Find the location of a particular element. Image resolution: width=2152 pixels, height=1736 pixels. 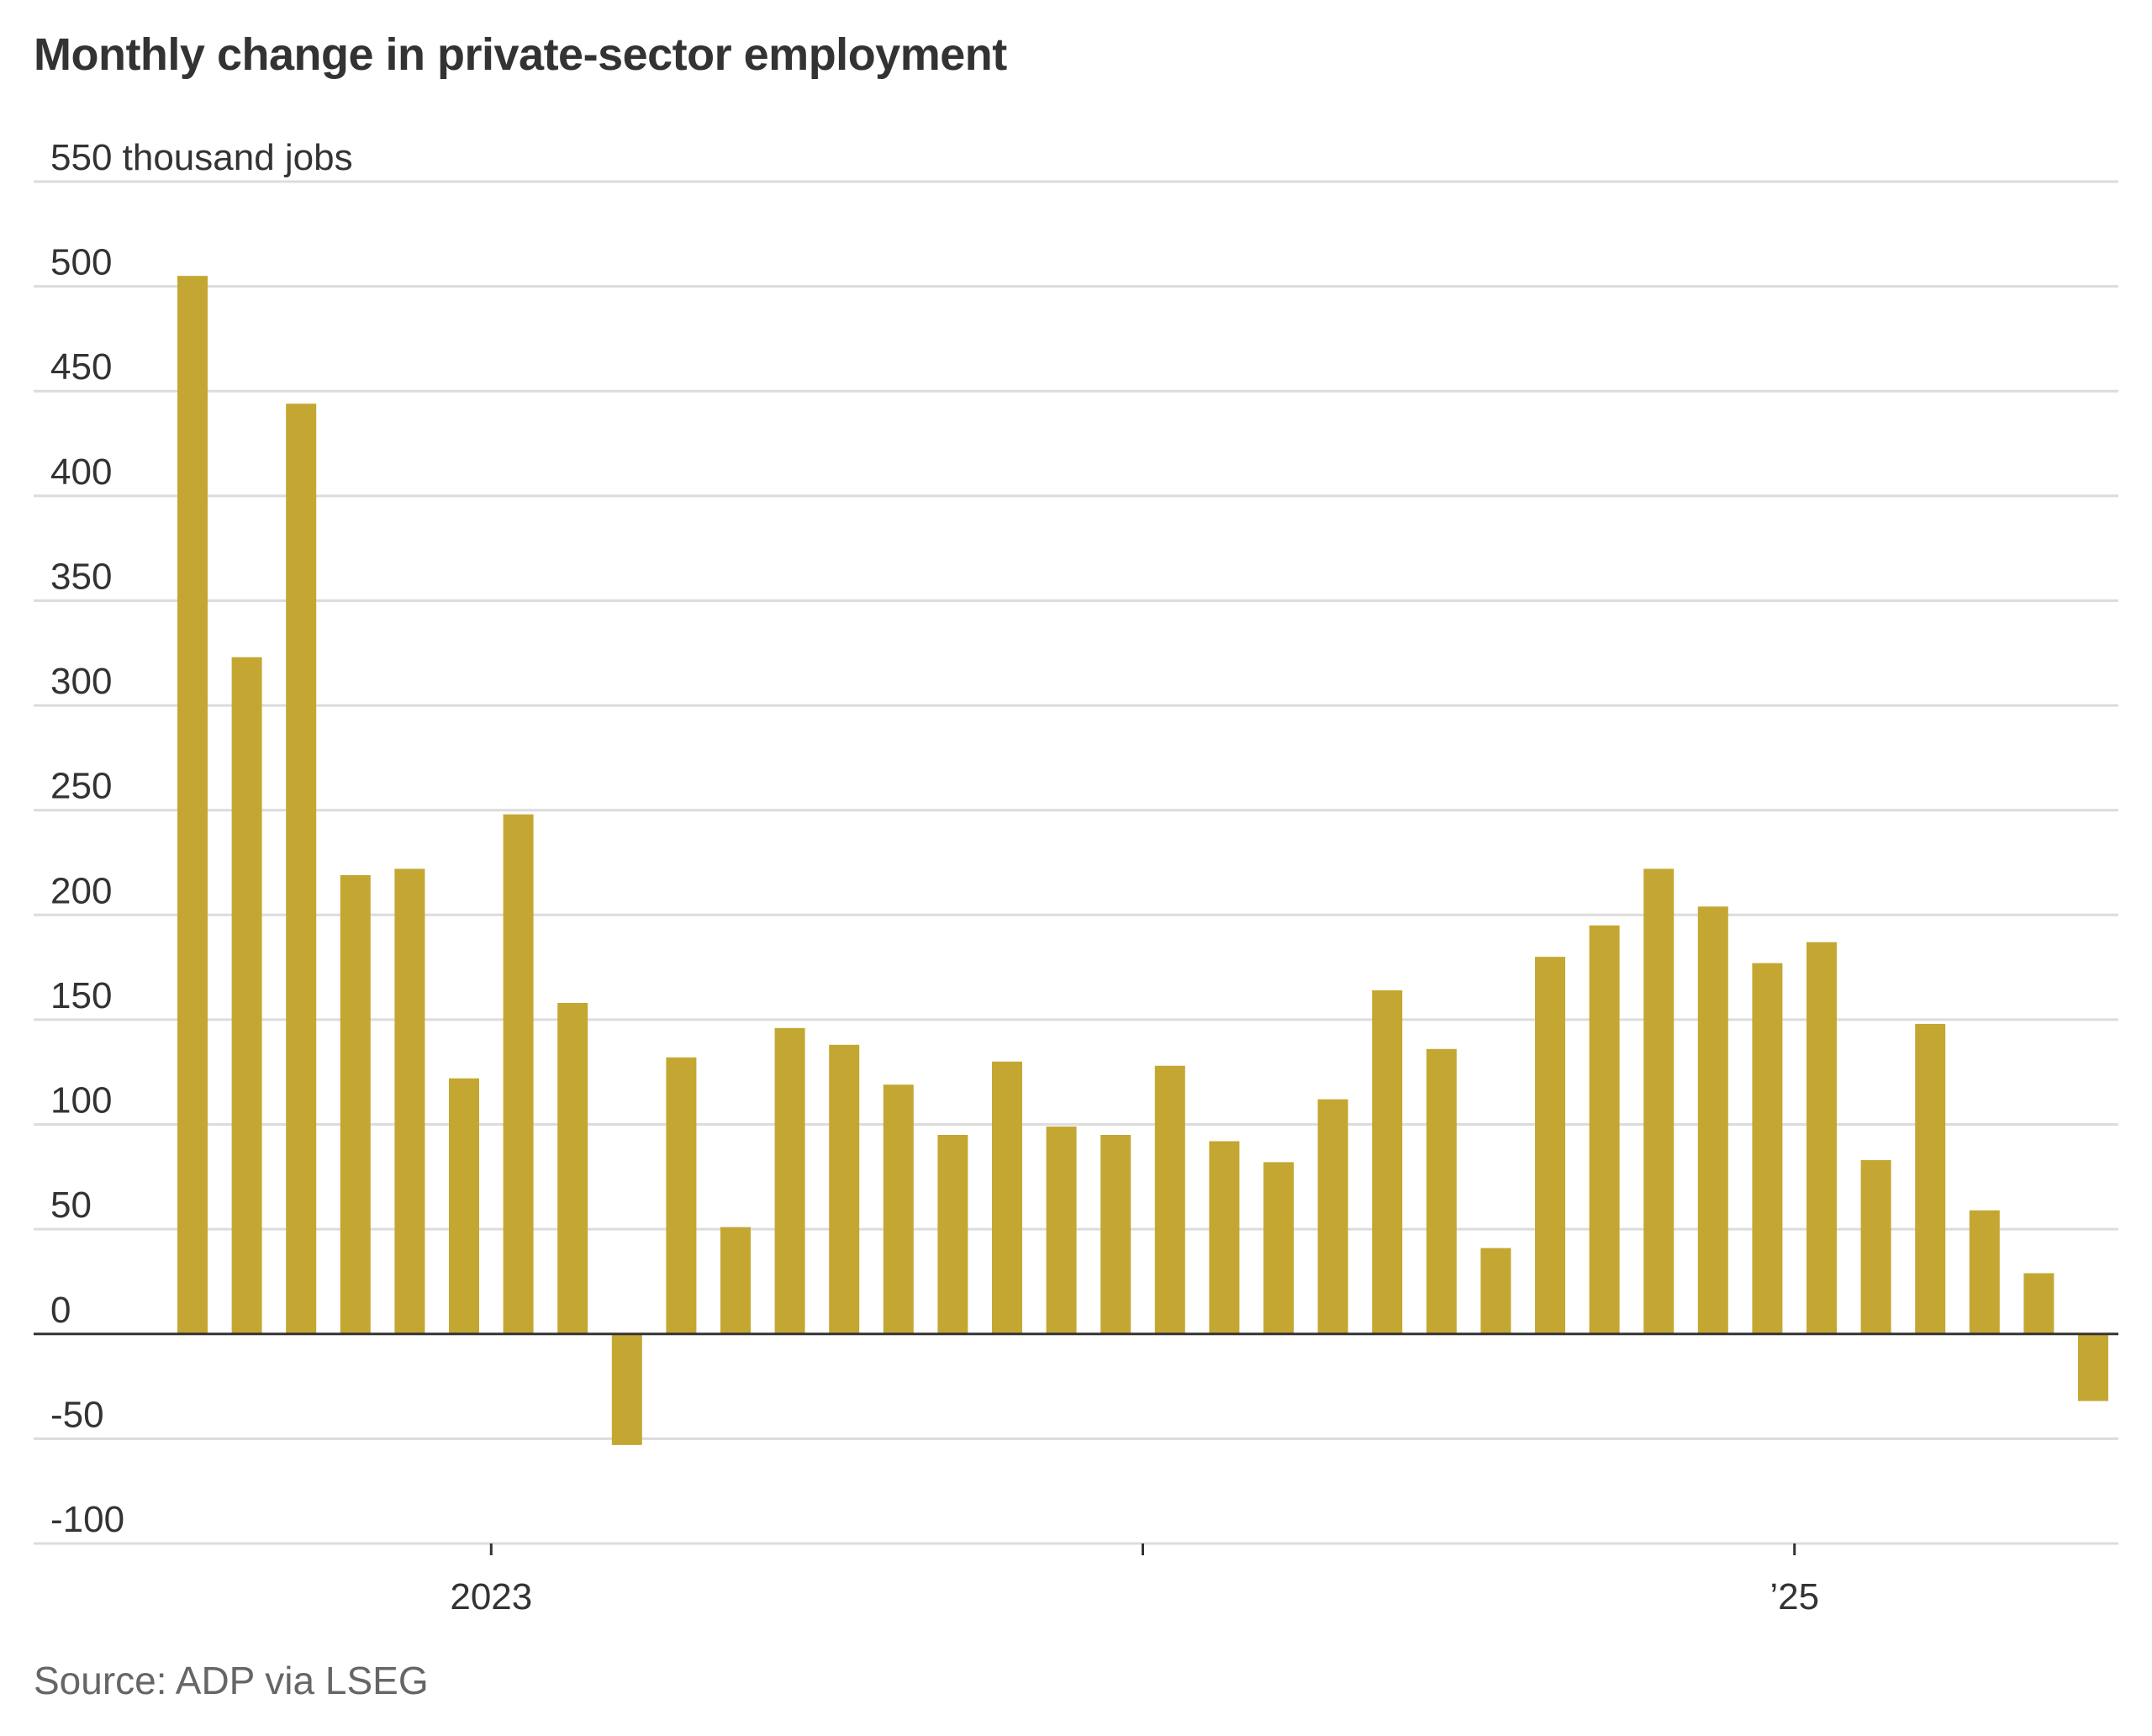

y-tick-label: 250 is located at coordinates (81, 786).